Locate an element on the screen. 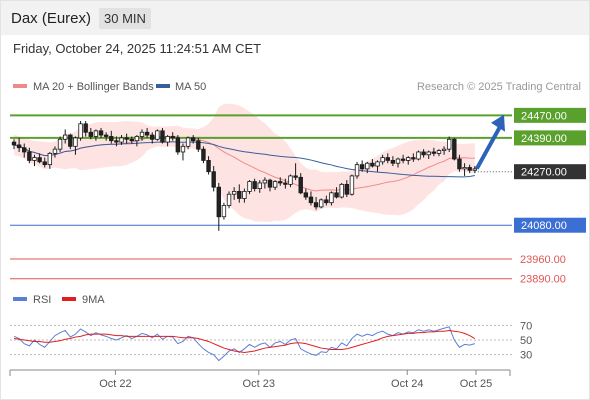  legend-swatch-rsi is located at coordinates (20, 299).